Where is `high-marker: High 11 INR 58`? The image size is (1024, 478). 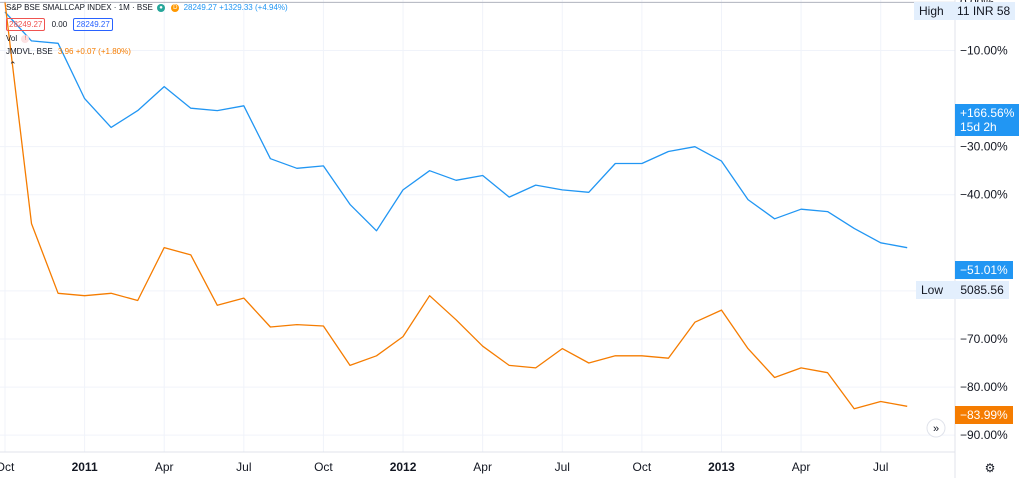
high-marker: High 11 INR 58 is located at coordinates (965, 11).